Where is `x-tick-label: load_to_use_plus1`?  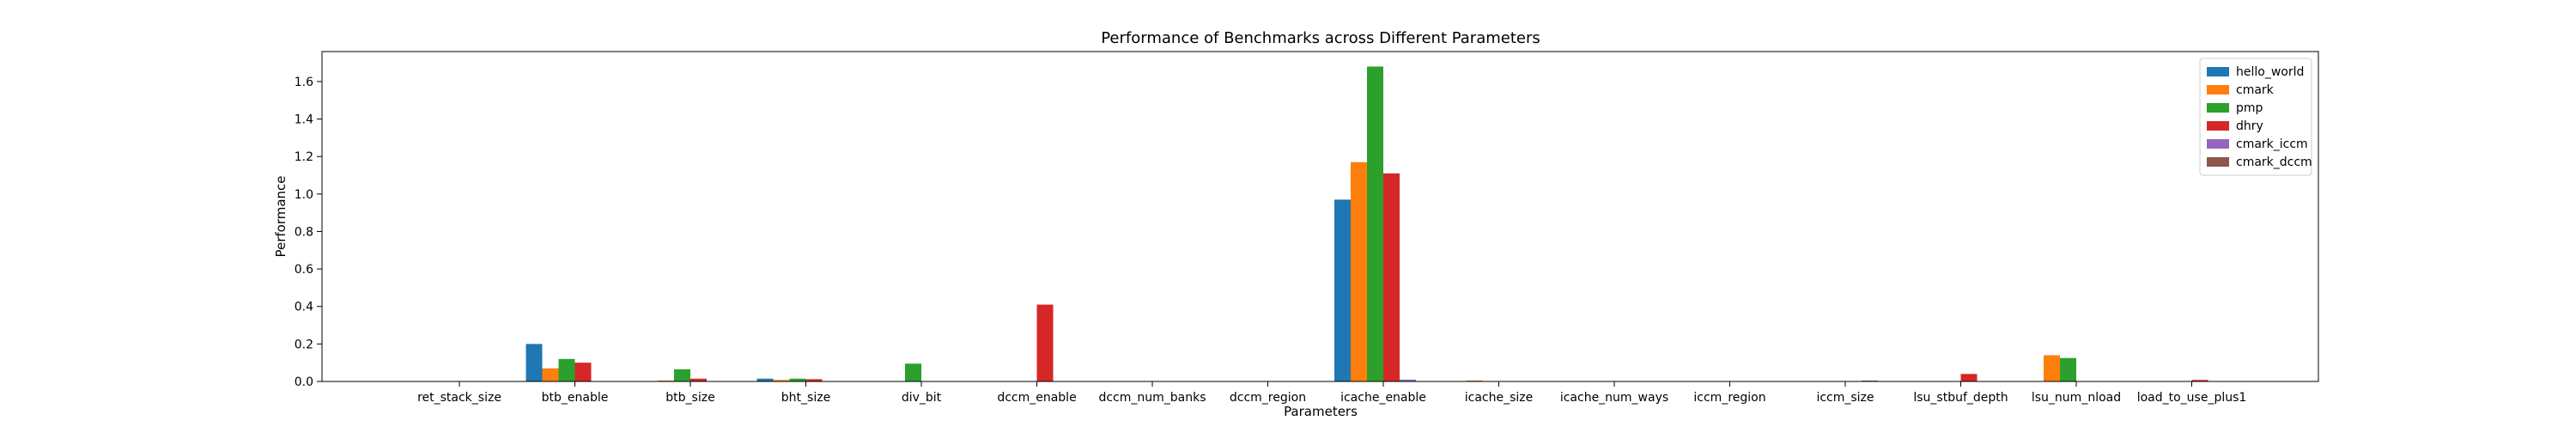
x-tick-label: load_to_use_plus1 is located at coordinates (2192, 398).